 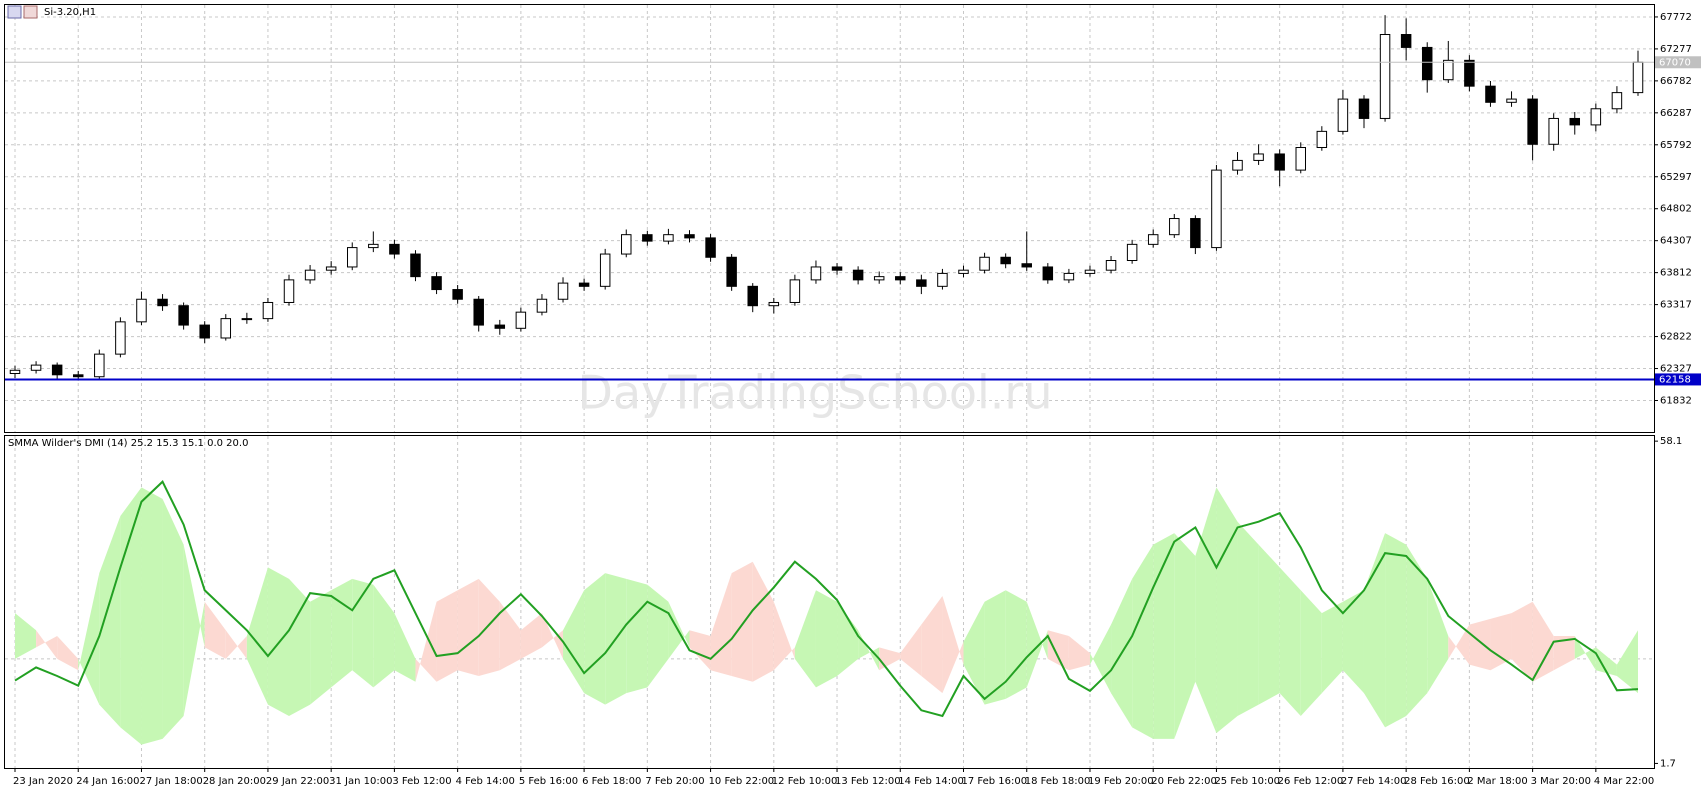 I want to click on x-tick-label: 2 Mar 18:00, so click(x=1497, y=781).